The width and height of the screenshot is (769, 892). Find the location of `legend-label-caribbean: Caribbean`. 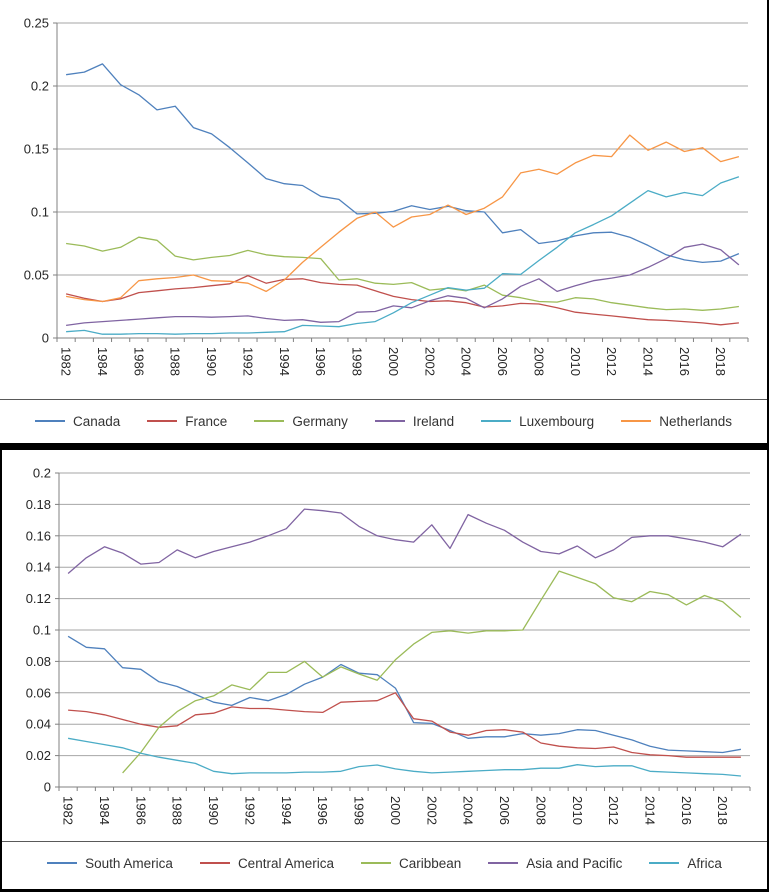

legend-label-caribbean: Caribbean is located at coordinates (430, 863).